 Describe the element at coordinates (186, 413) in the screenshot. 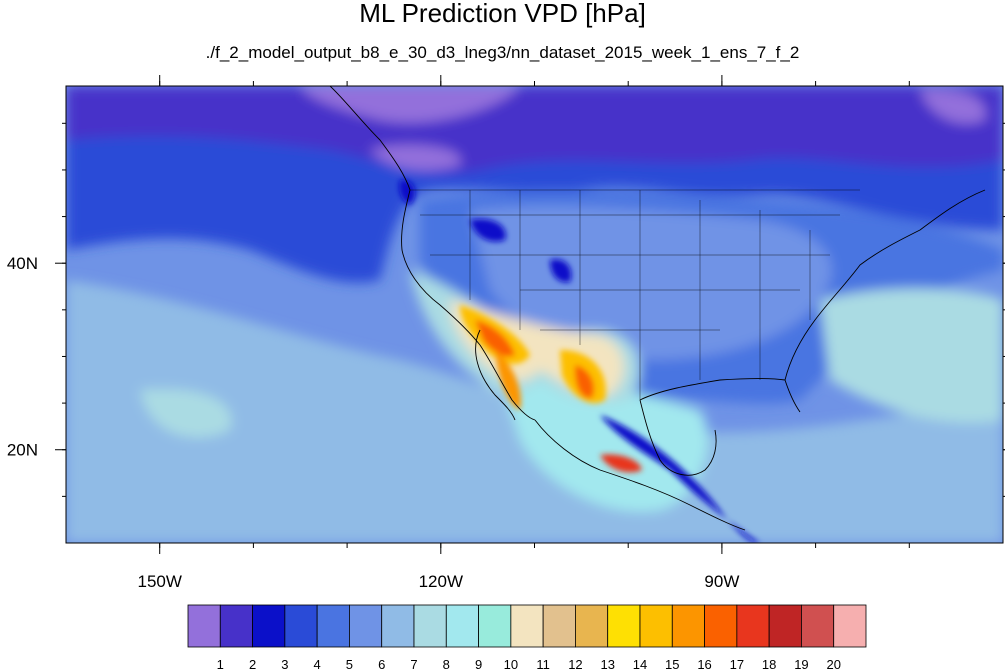

I see `pacific-patch` at that location.